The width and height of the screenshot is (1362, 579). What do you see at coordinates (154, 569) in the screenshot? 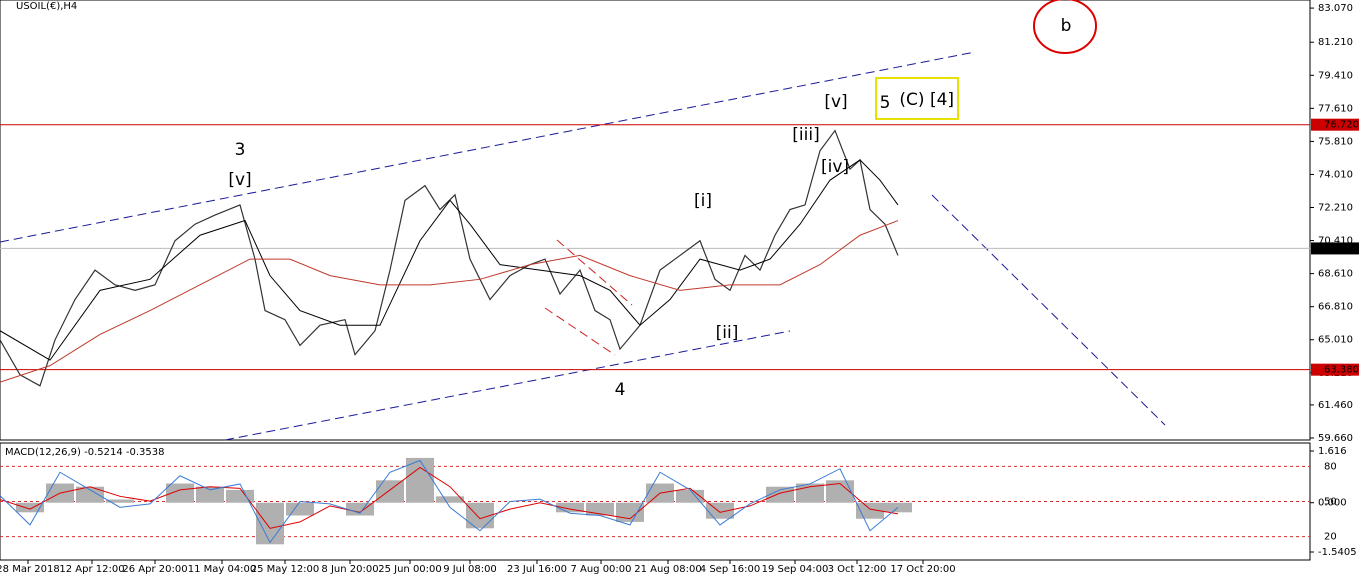
I see `x-tick-label: 26 Apr 20:00` at bounding box center [154, 569].